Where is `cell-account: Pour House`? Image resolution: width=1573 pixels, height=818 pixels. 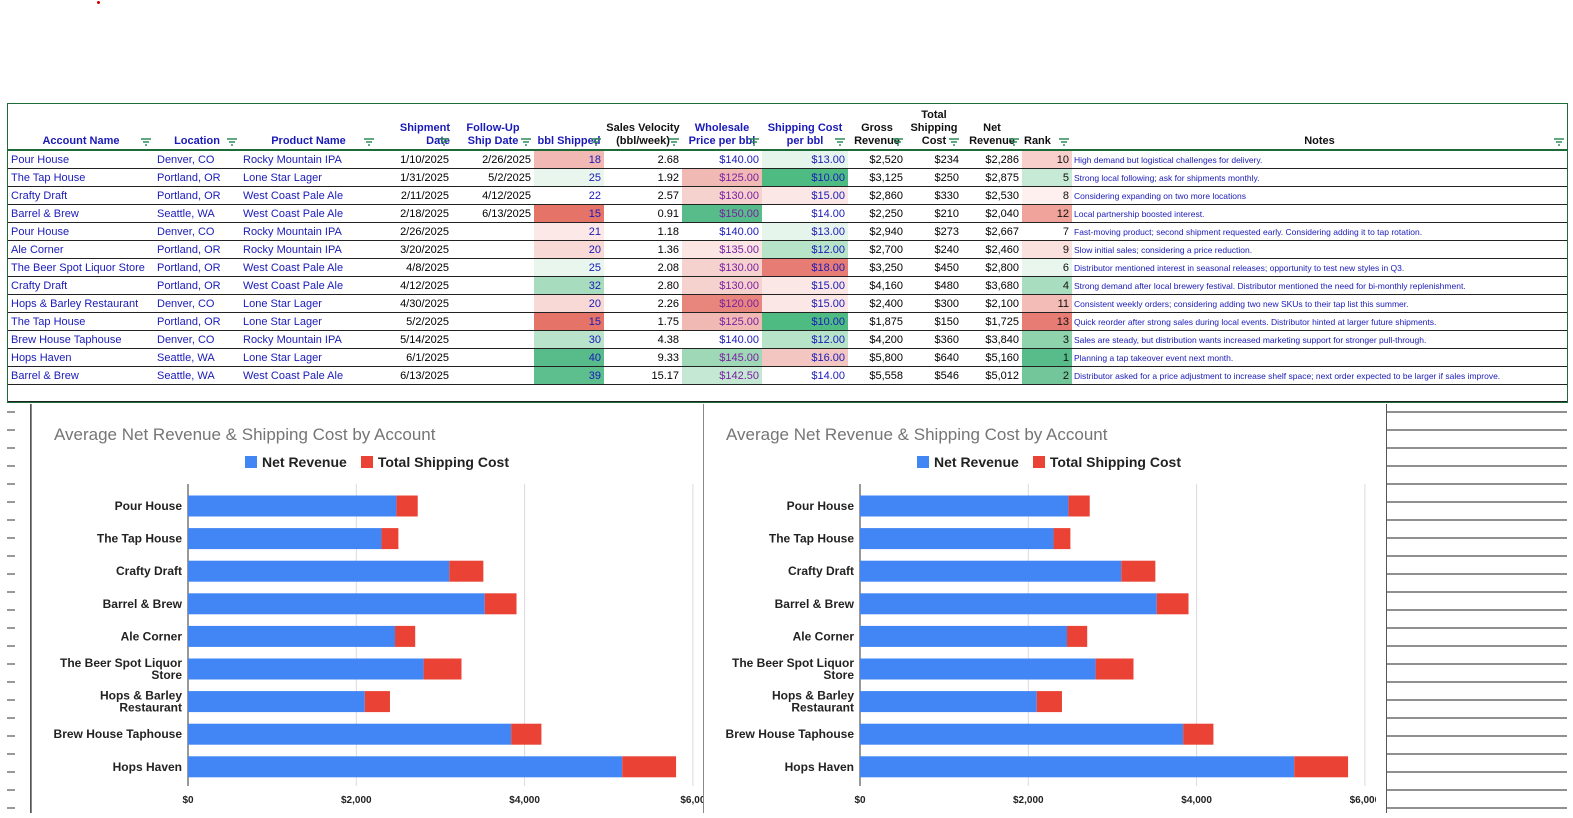 cell-account: Pour House is located at coordinates (81, 231).